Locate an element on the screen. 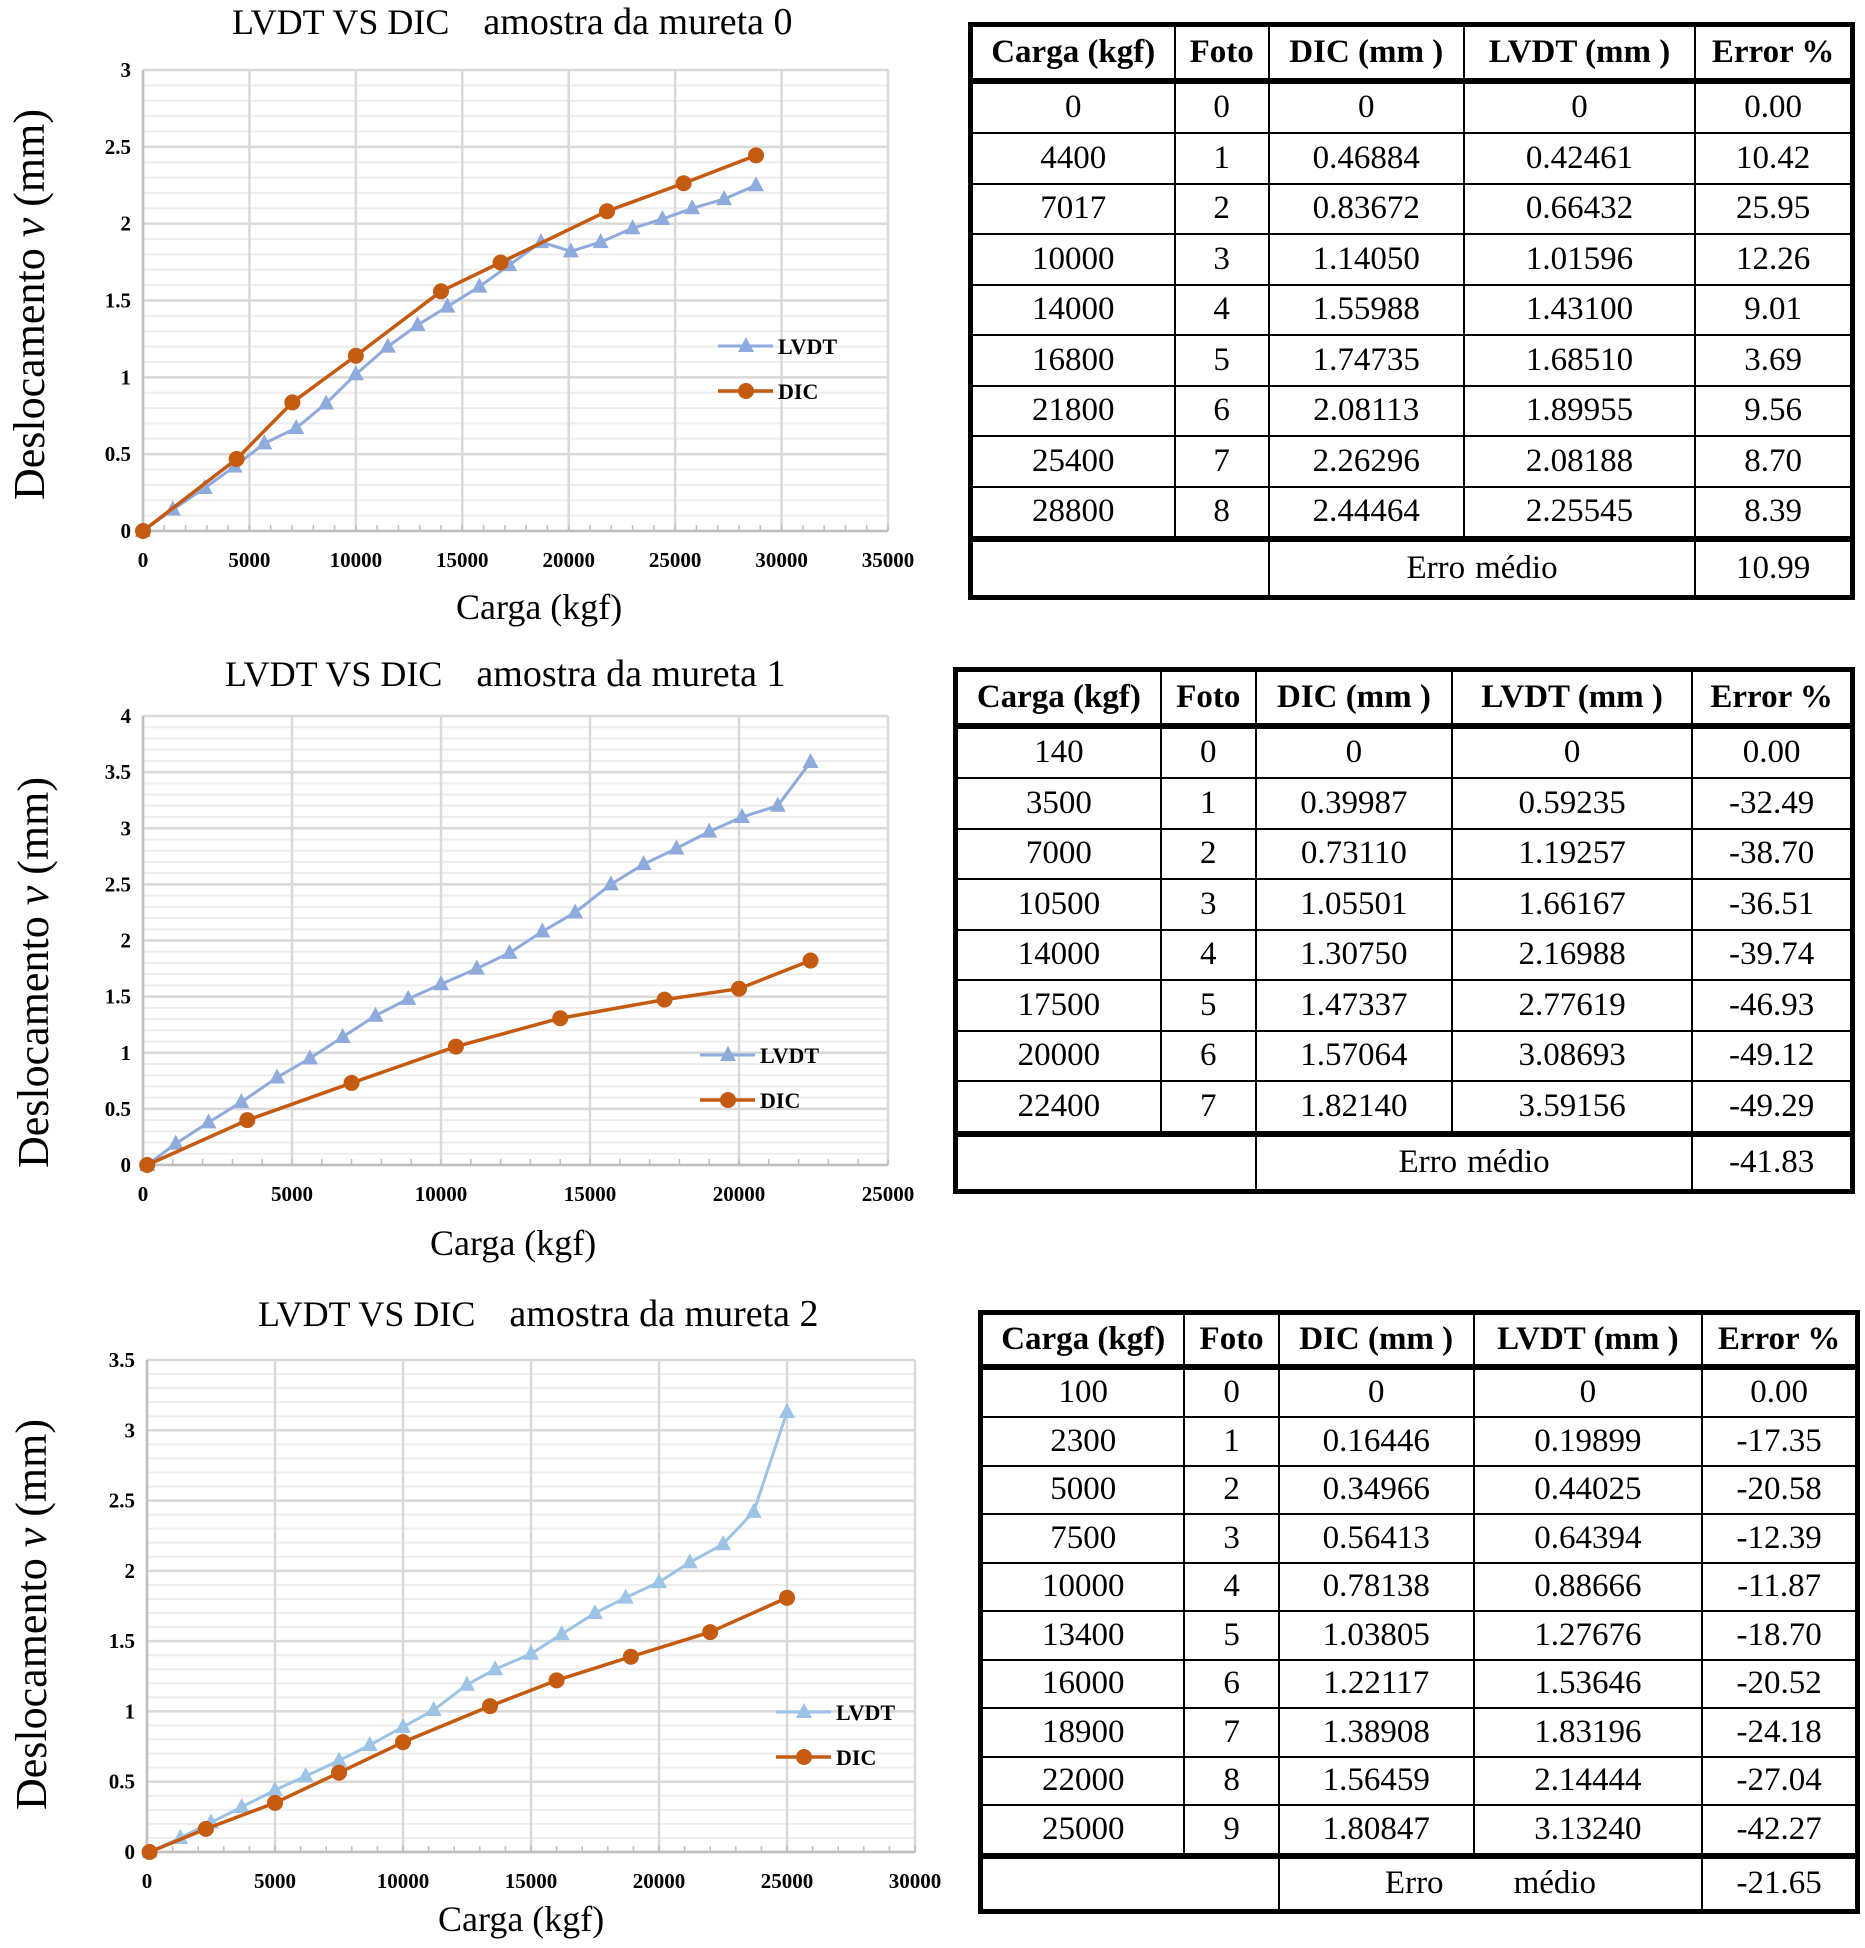  table-cell: 1.82140 is located at coordinates (1354, 1107).